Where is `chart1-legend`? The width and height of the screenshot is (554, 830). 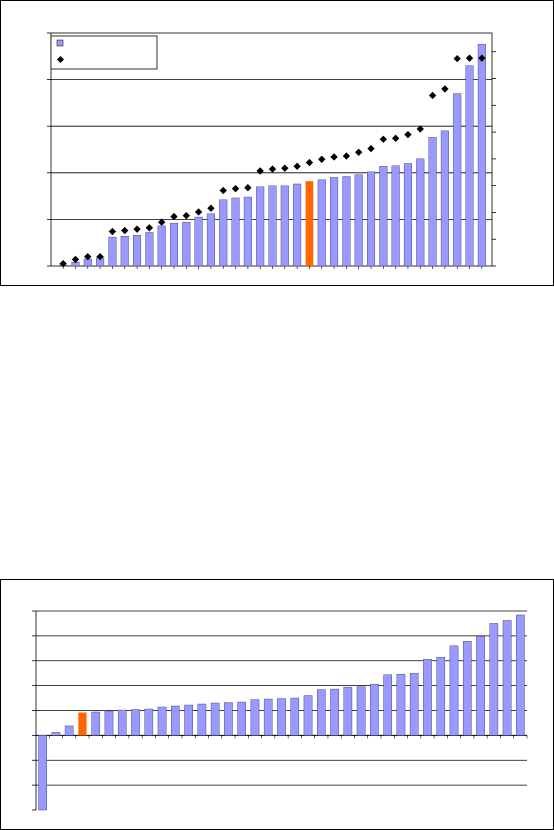
chart1-legend is located at coordinates (104, 52).